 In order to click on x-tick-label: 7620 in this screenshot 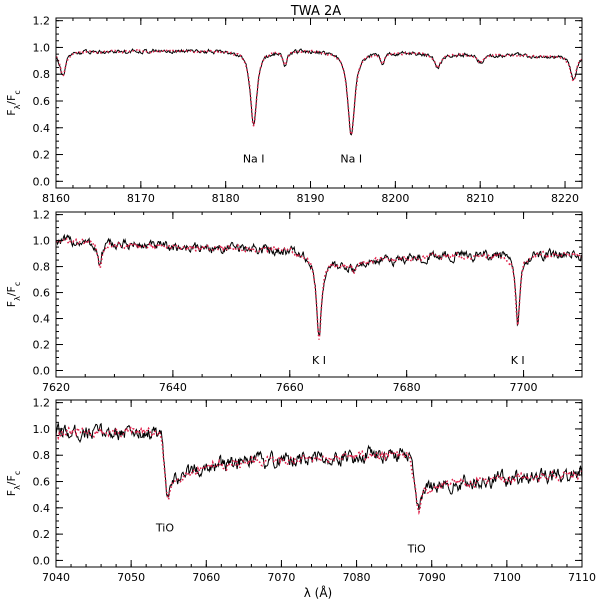, I will do `click(56, 387)`.